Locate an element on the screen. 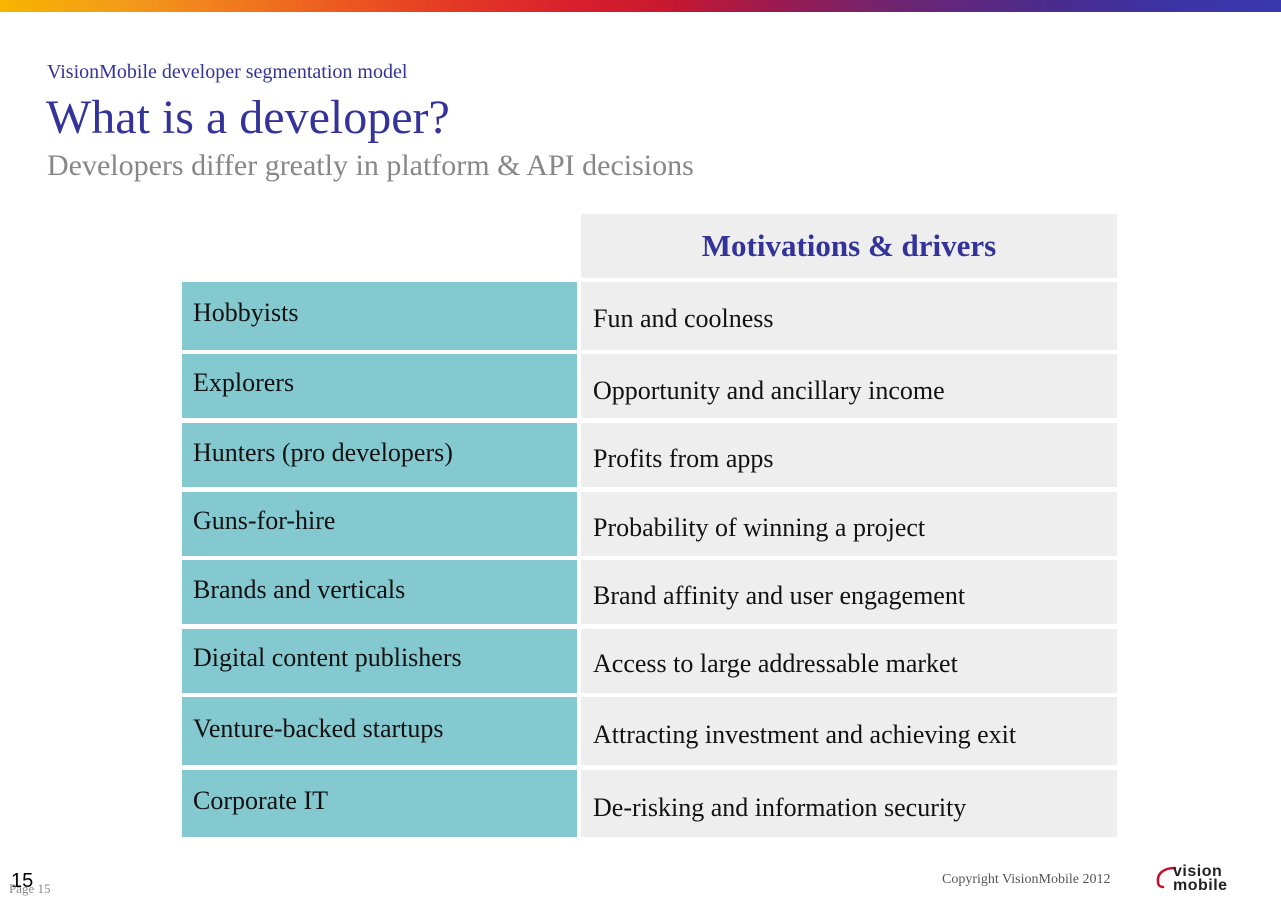 The width and height of the screenshot is (1281, 906). segment-cell: Brands and verticals is located at coordinates (379, 592).